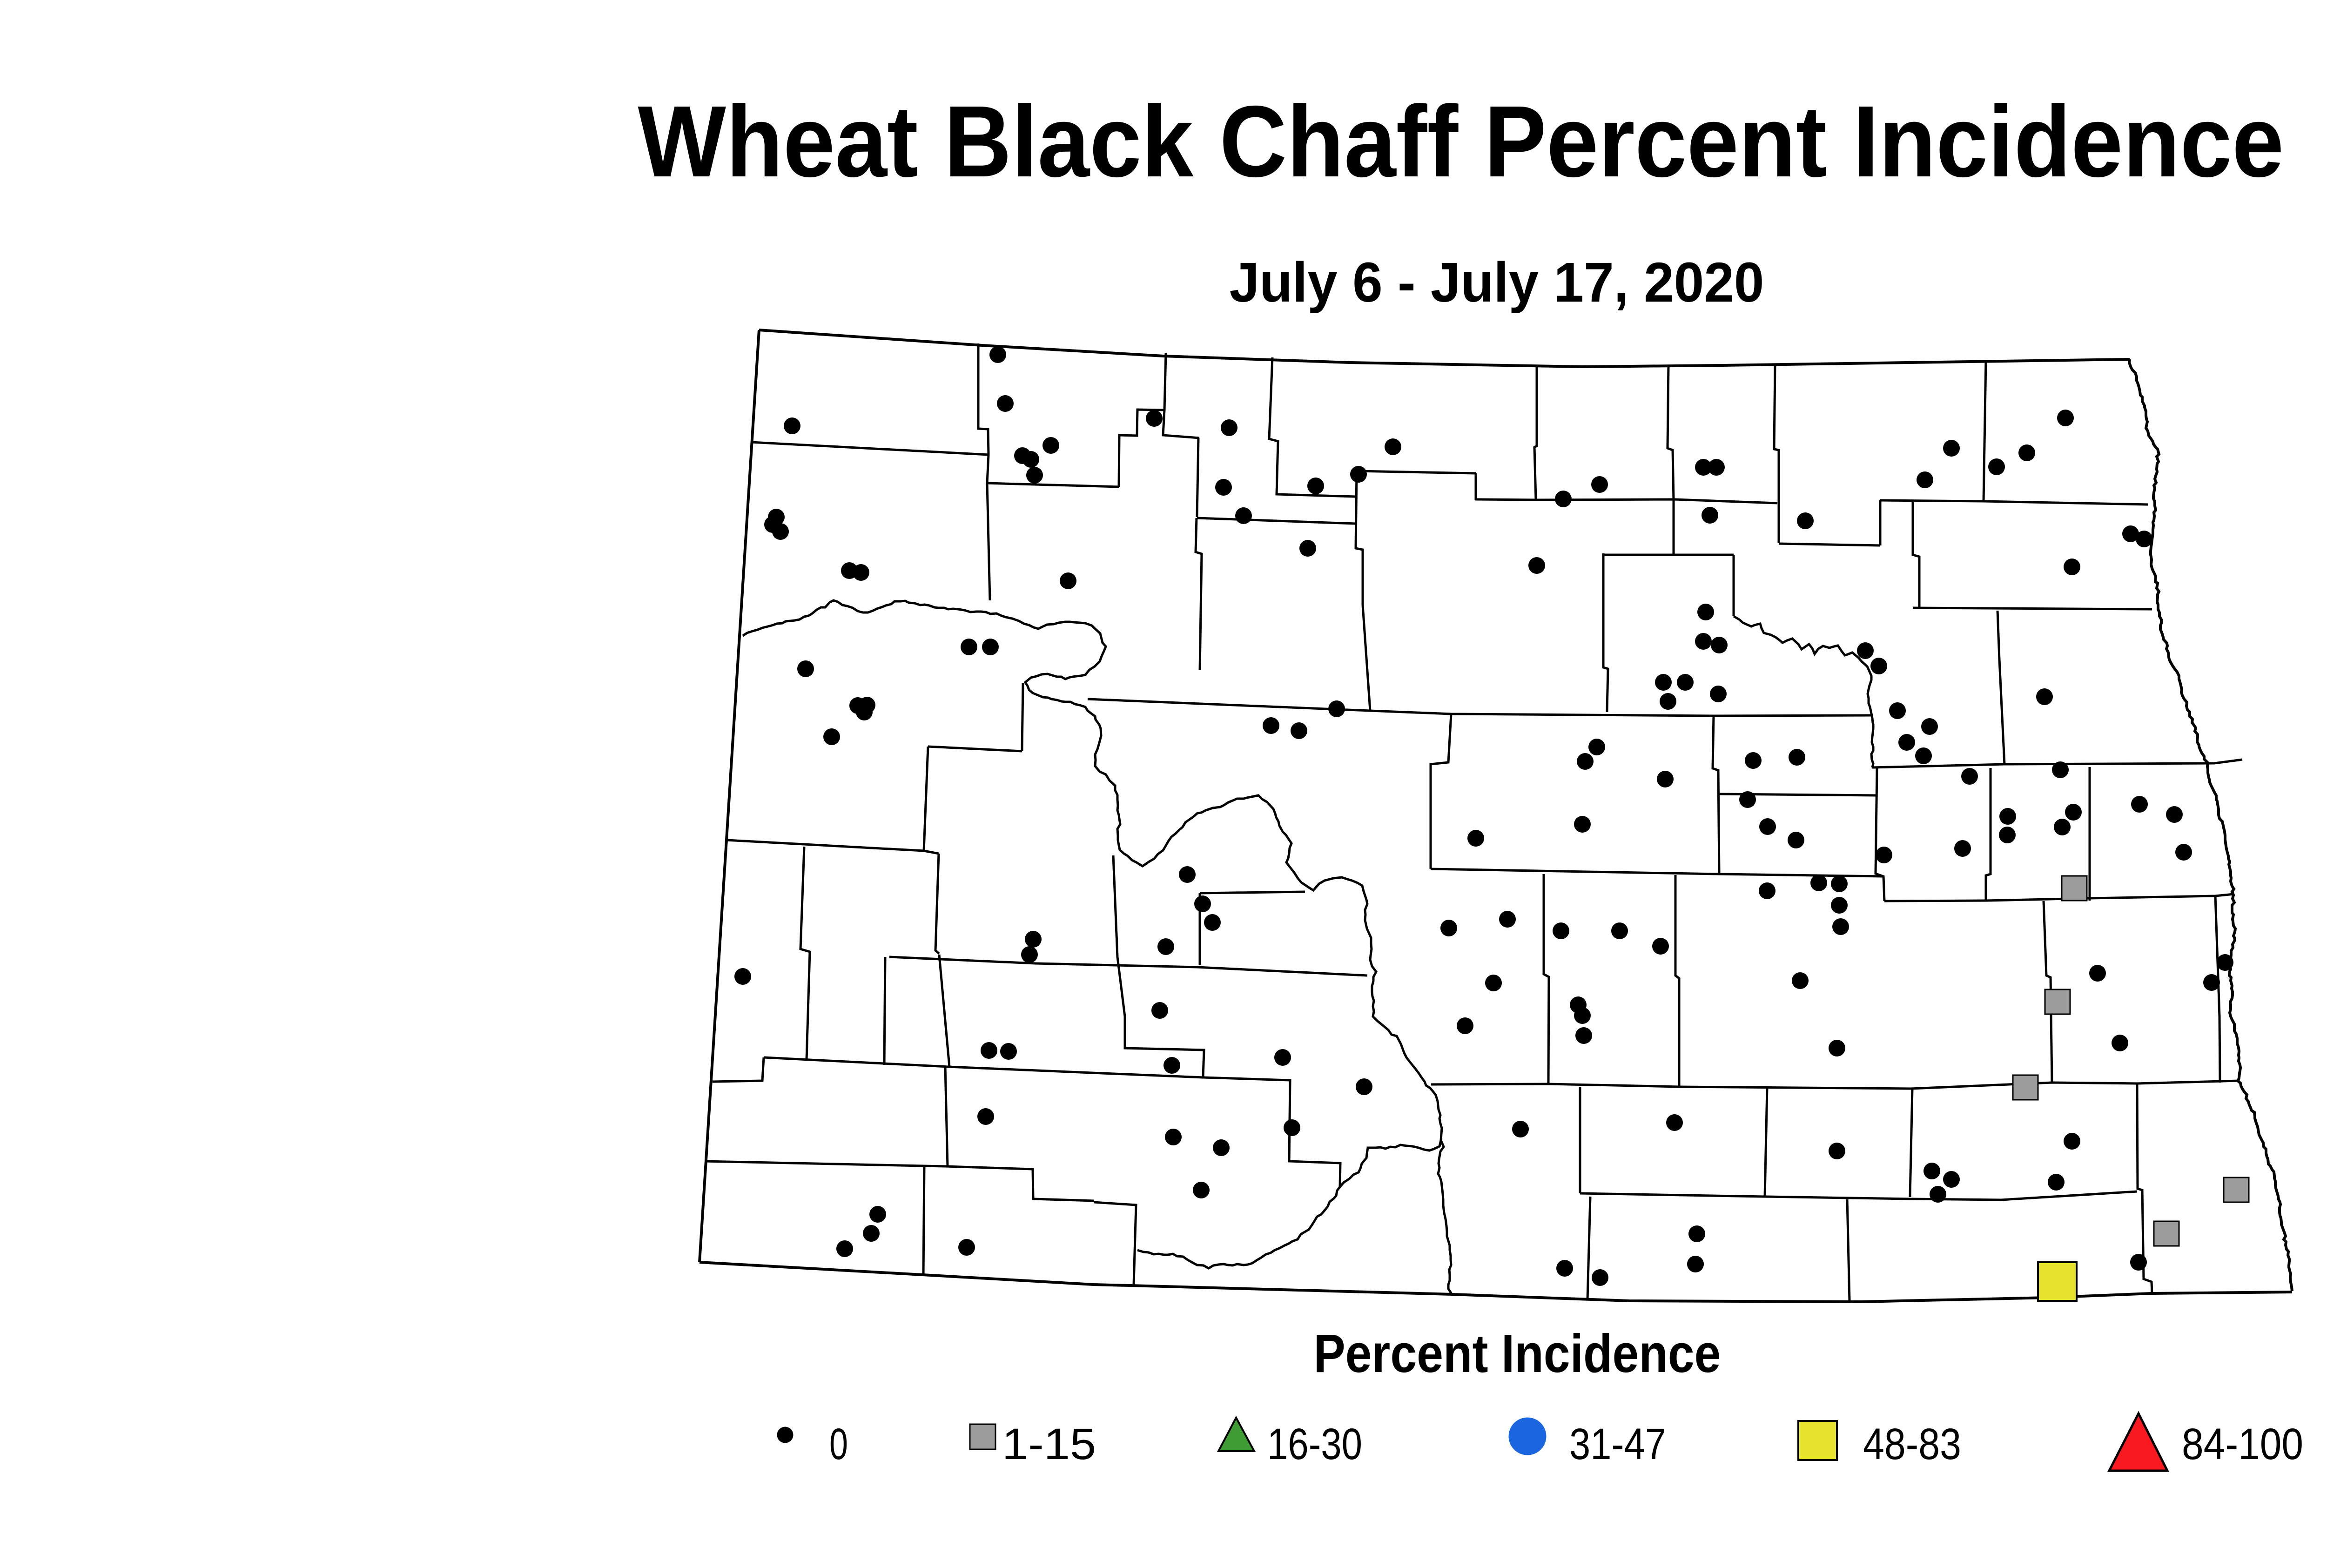 Image resolution: width=2327 pixels, height=1568 pixels. Describe the element at coordinates (1912, 1444) in the screenshot. I see `svg-text: 48-83` at that location.